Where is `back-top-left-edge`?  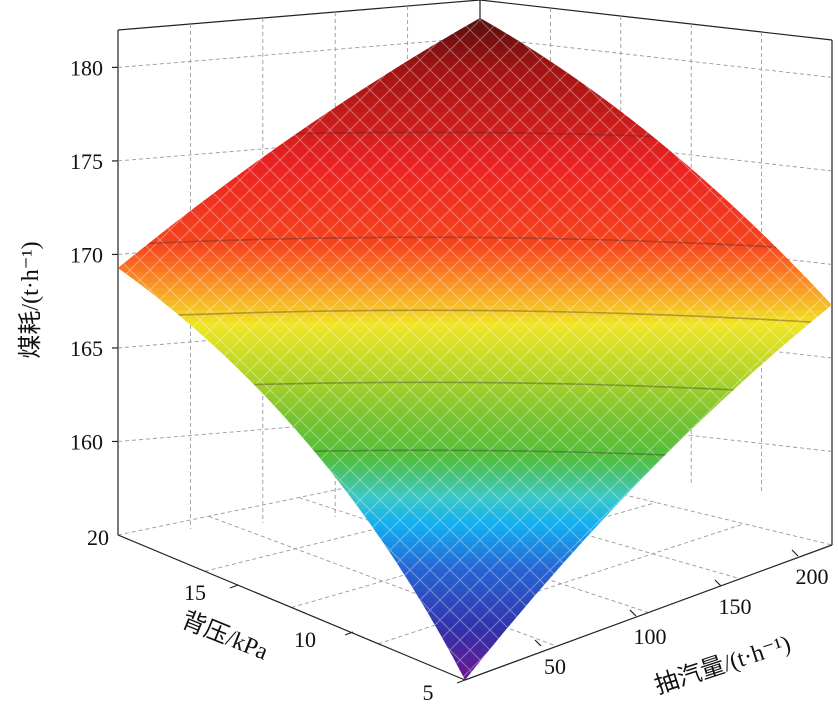 back-top-left-edge is located at coordinates (299, 15).